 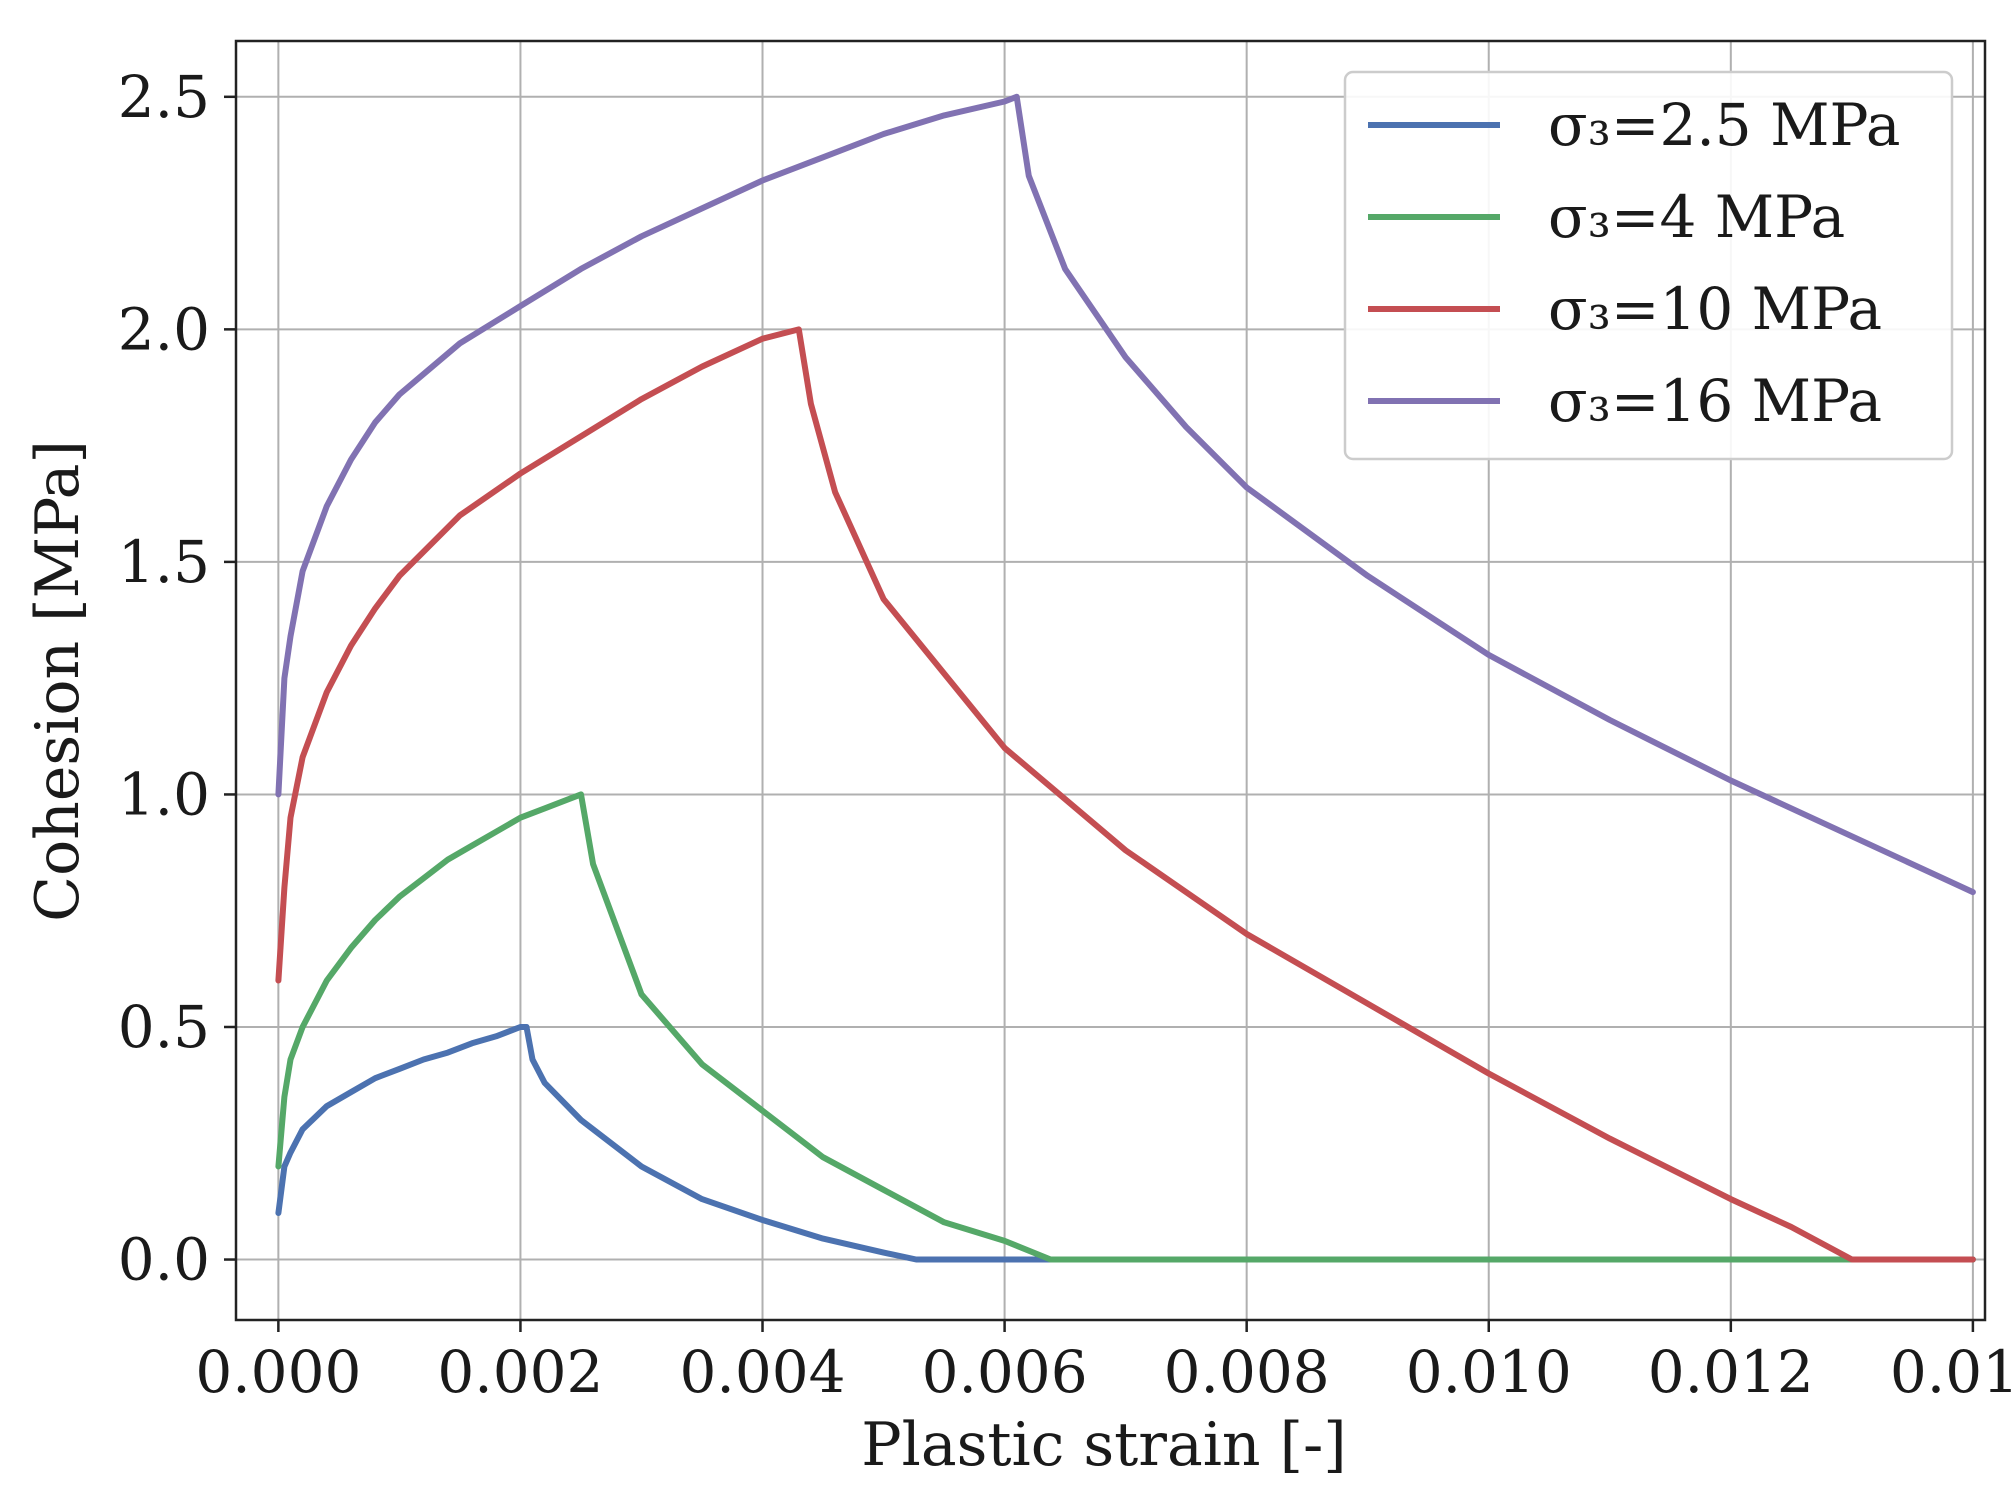 I want to click on x-tick-label: 0.012, so click(x=1731, y=1372).